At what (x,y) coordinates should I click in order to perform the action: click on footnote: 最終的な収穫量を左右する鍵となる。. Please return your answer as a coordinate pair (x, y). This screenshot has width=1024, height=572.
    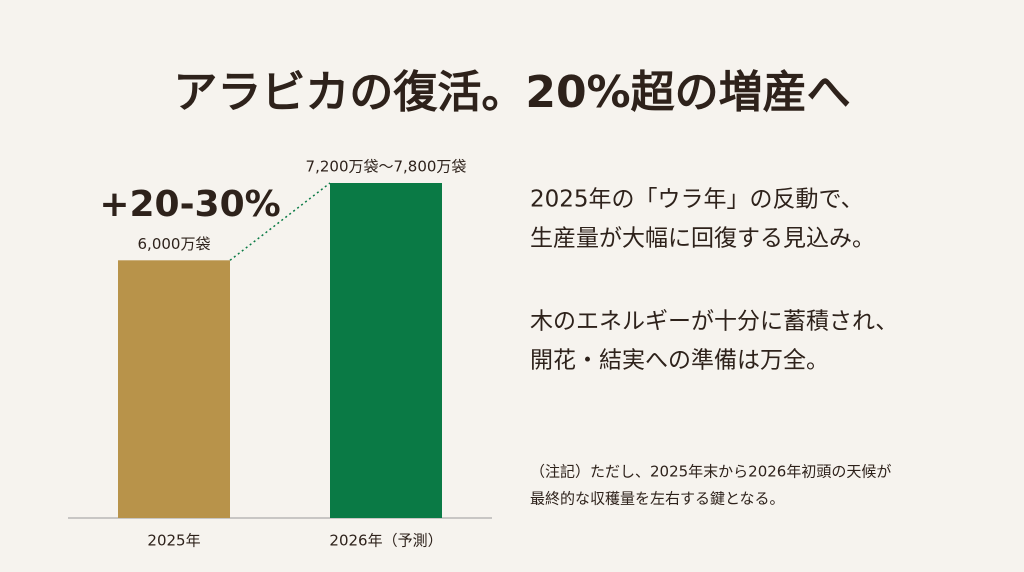
    Looking at the image, I should click on (657, 499).